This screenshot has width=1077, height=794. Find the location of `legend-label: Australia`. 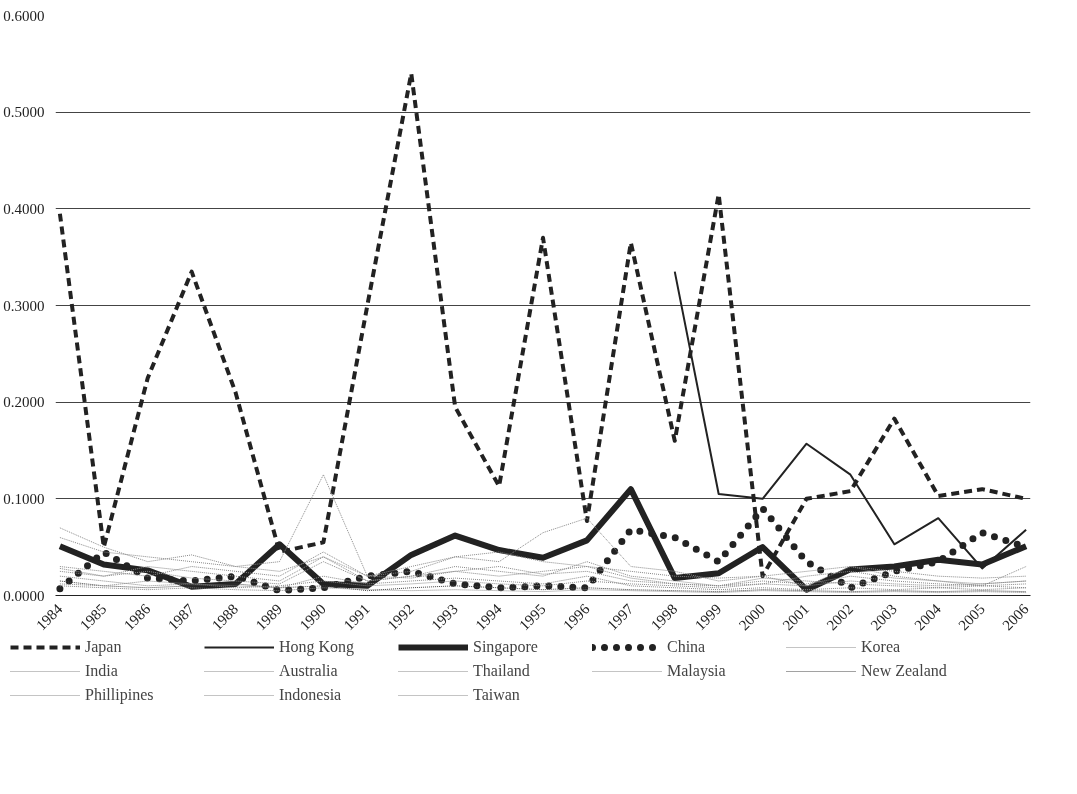

legend-label: Australia is located at coordinates (309, 671).